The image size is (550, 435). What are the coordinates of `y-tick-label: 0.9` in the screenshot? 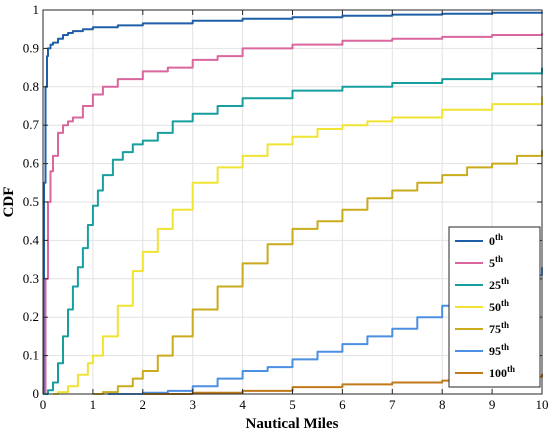 It's located at (31, 47).